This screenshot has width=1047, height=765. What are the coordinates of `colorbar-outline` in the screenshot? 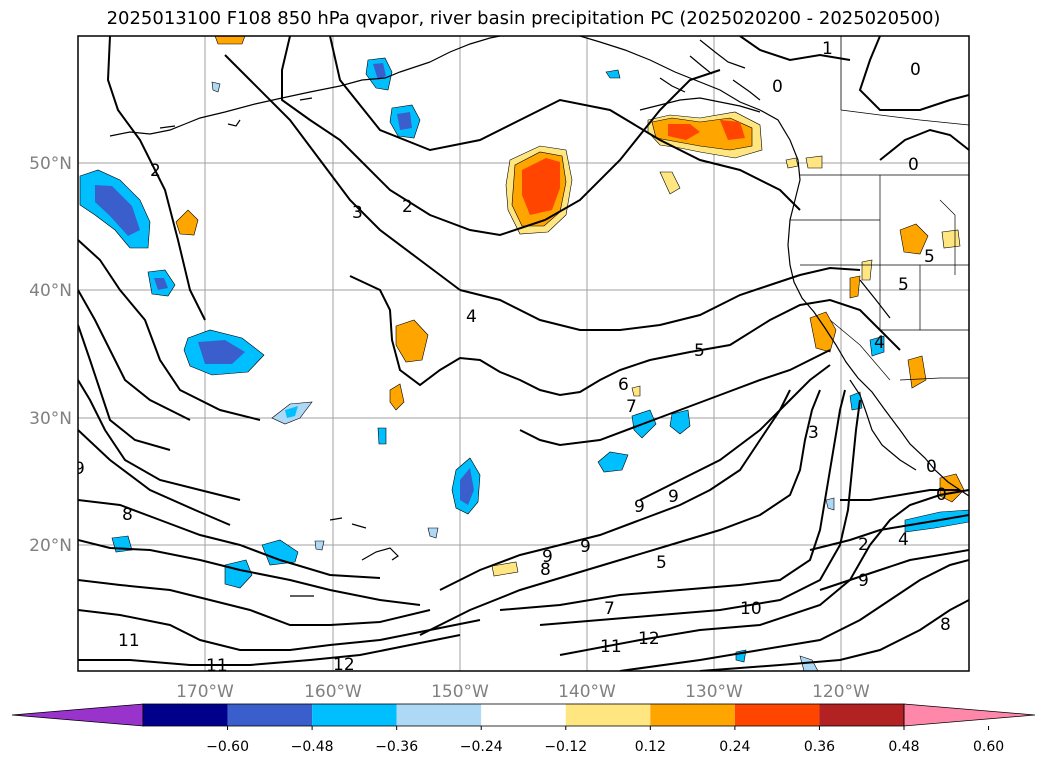 It's located at (523, 715).